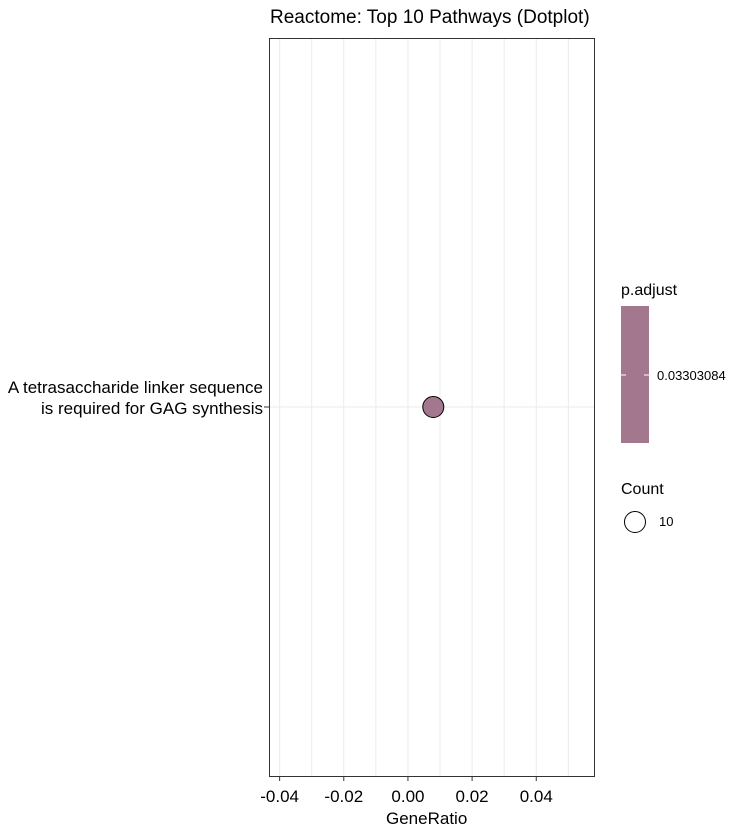 The height and width of the screenshot is (837, 751). I want to click on chart-title: Reactome: Top 10 Pathways (Dotplot), so click(430, 17).